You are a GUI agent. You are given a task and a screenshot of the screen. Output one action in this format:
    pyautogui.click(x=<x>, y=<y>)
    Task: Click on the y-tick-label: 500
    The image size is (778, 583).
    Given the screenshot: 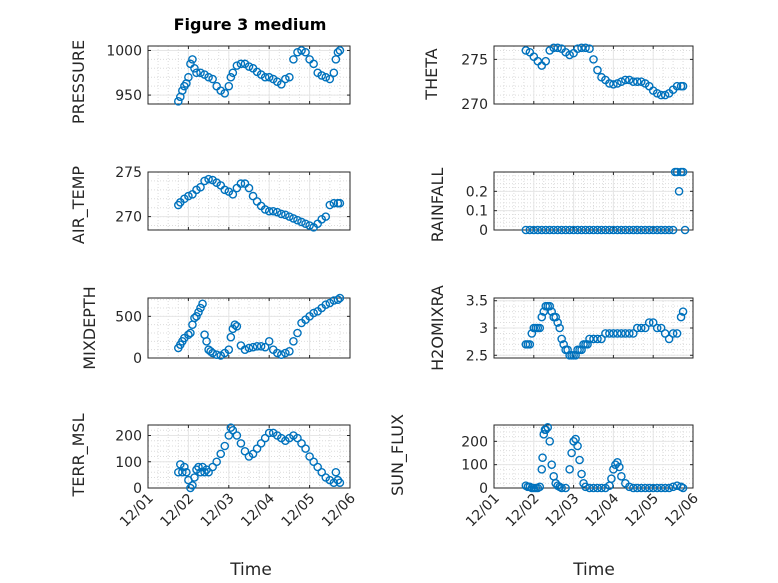 What is the action you would take?
    pyautogui.click(x=128, y=317)
    